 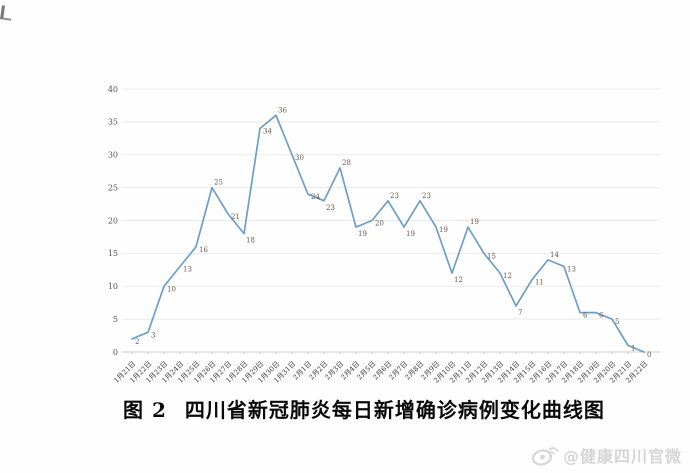 I want to click on data-point-label: 14, so click(x=554, y=255).